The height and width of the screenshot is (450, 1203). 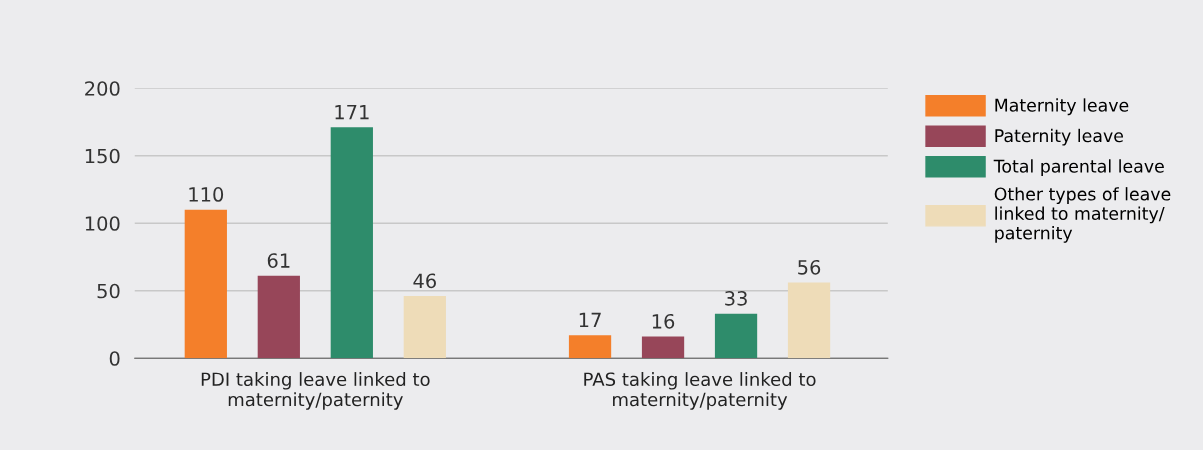 What do you see at coordinates (102, 223) in the screenshot?
I see `y-tick-label: 100` at bounding box center [102, 223].